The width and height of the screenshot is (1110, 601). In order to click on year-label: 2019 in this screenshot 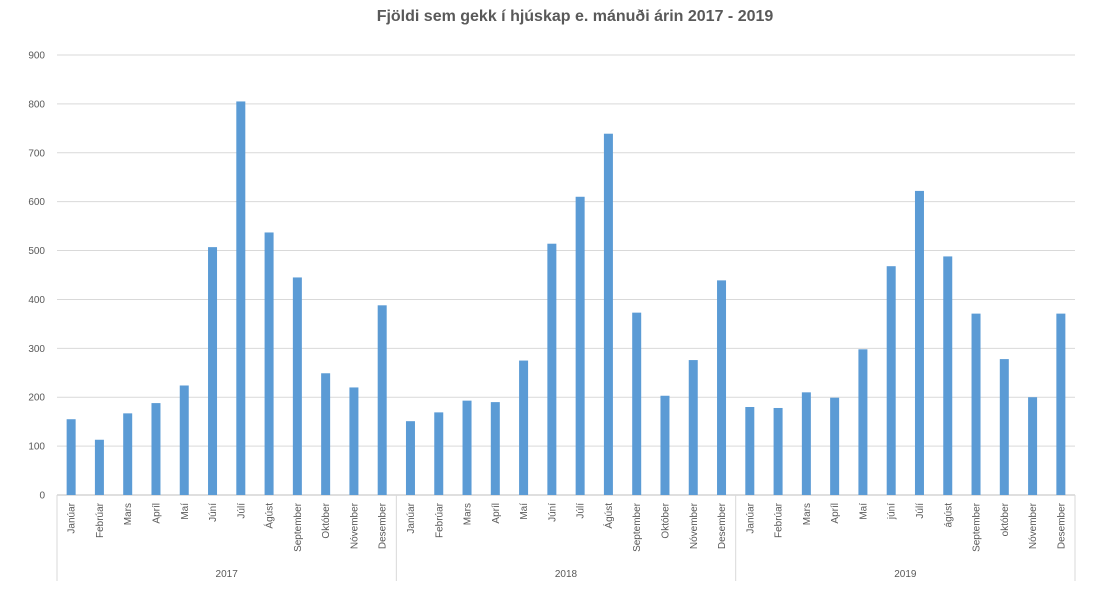, I will do `click(905, 574)`.